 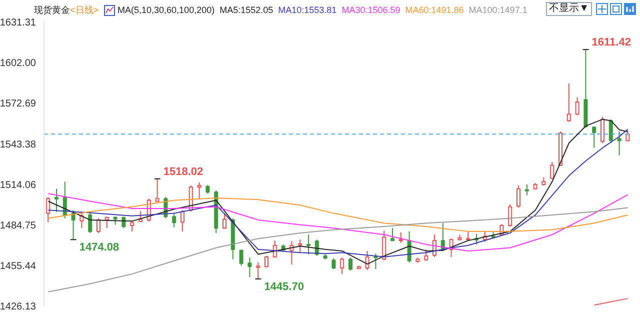 I want to click on annotation: 1611.42, so click(x=611, y=42).